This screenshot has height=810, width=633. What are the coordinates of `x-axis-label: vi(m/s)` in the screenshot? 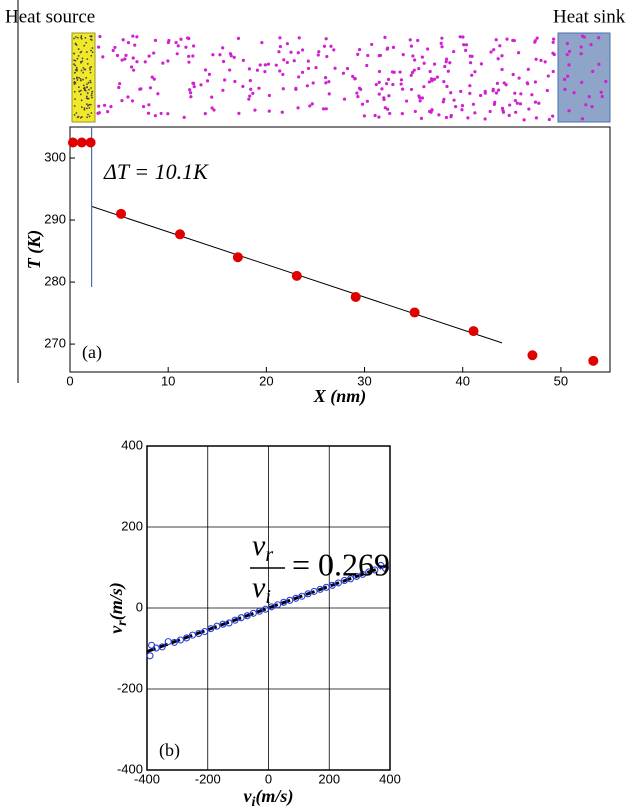 It's located at (269, 798).